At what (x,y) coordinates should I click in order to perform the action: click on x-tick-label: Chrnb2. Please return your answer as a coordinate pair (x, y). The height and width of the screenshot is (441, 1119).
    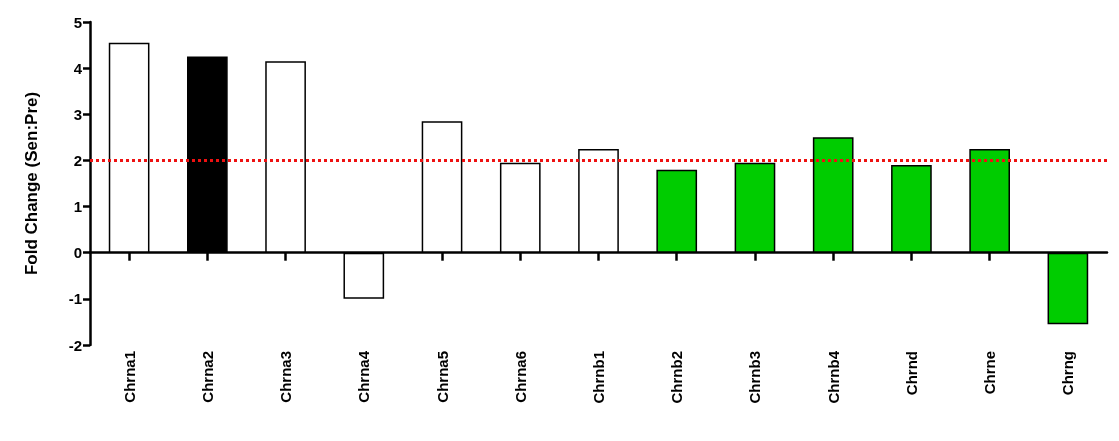
    Looking at the image, I should click on (677, 377).